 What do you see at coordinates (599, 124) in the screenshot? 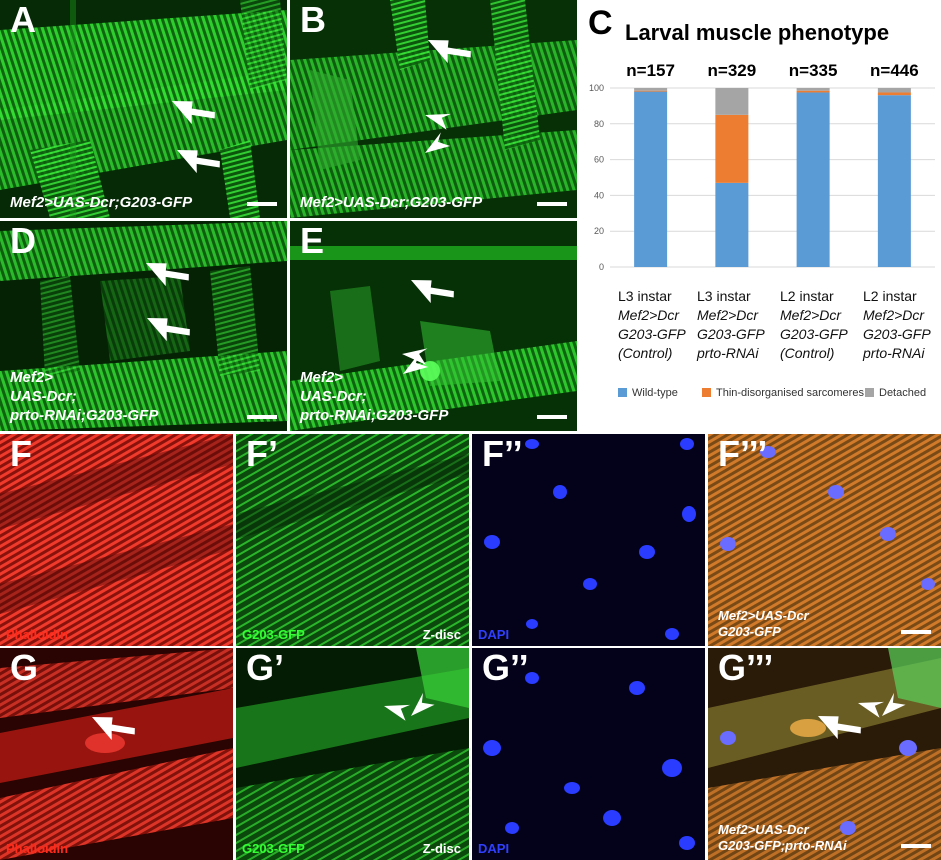
I see `y-tick-label: 80` at bounding box center [599, 124].